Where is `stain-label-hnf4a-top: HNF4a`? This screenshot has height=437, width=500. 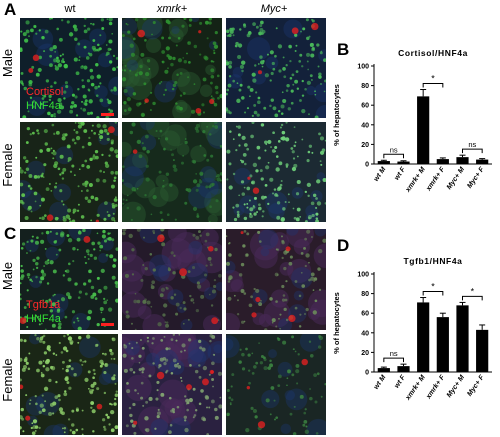 stain-label-hnf4a-top: HNF4a is located at coordinates (43, 106).